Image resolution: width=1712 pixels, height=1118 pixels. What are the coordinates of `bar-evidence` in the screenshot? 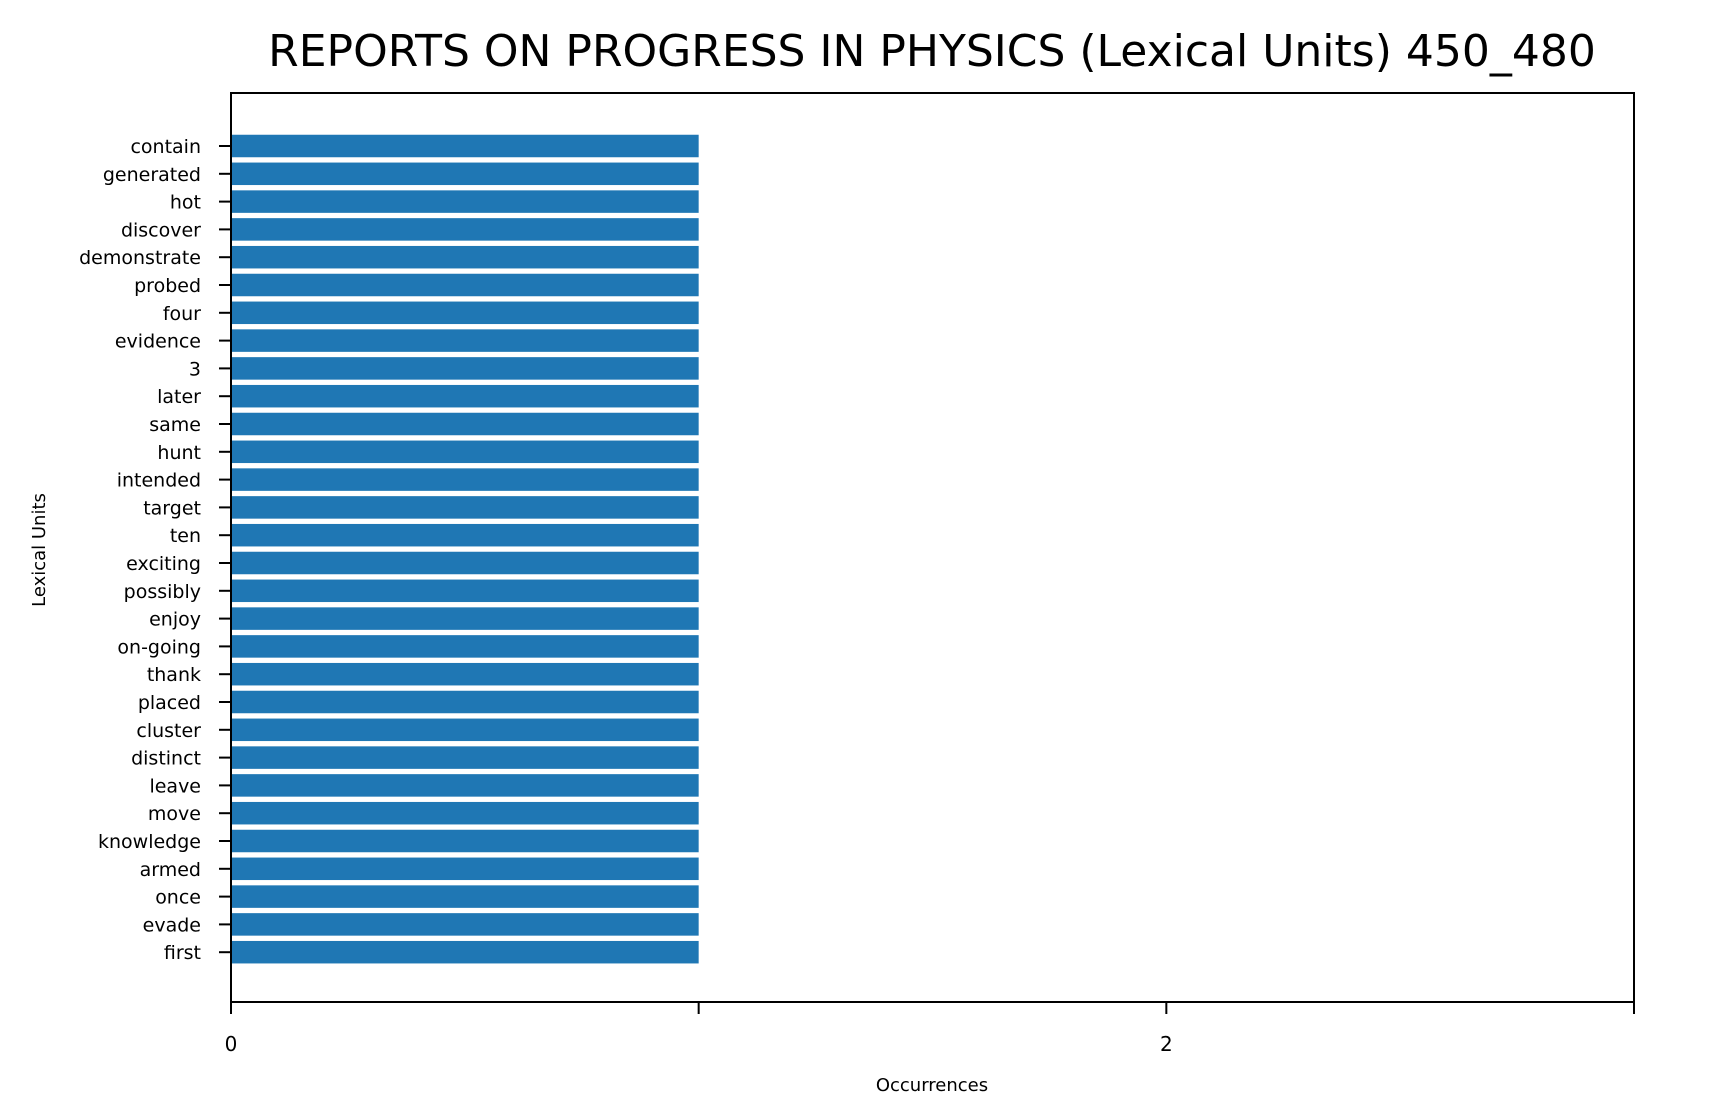 It's located at (465, 340).